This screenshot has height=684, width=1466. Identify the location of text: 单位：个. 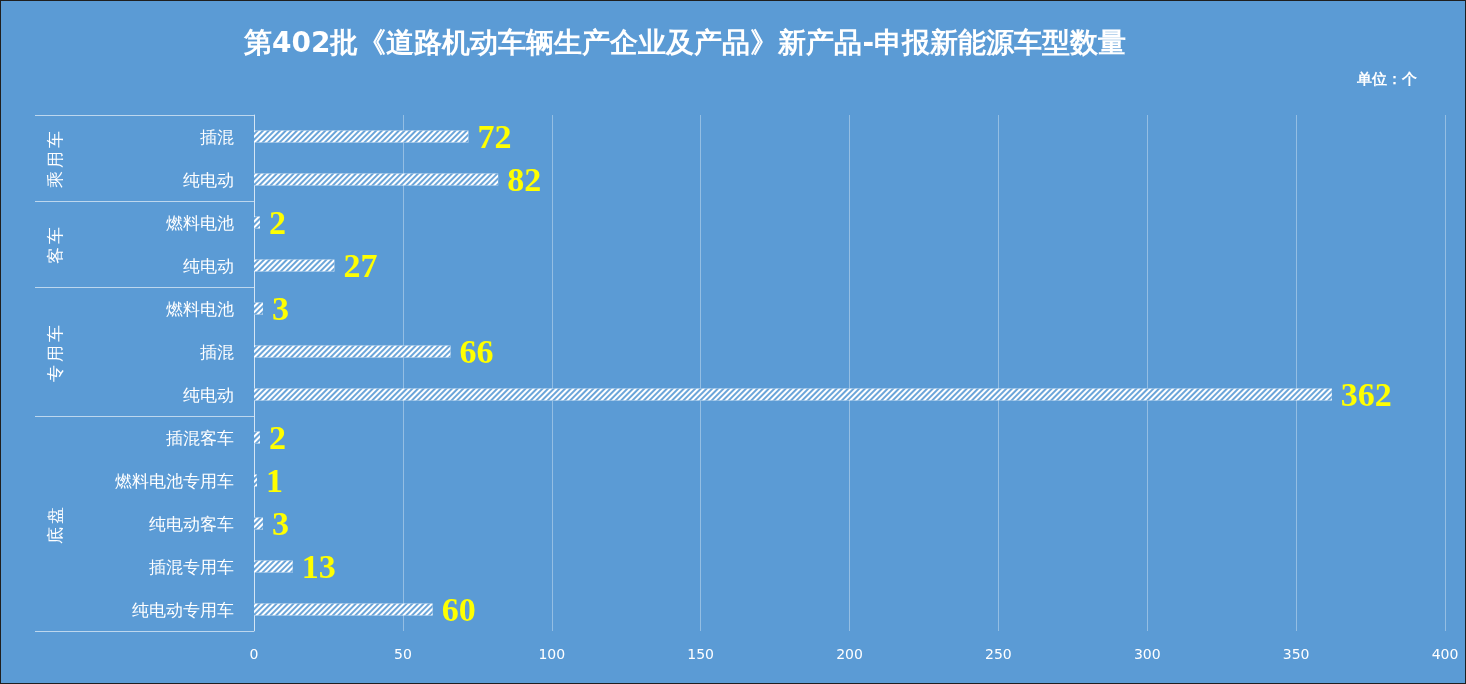
(1387, 78).